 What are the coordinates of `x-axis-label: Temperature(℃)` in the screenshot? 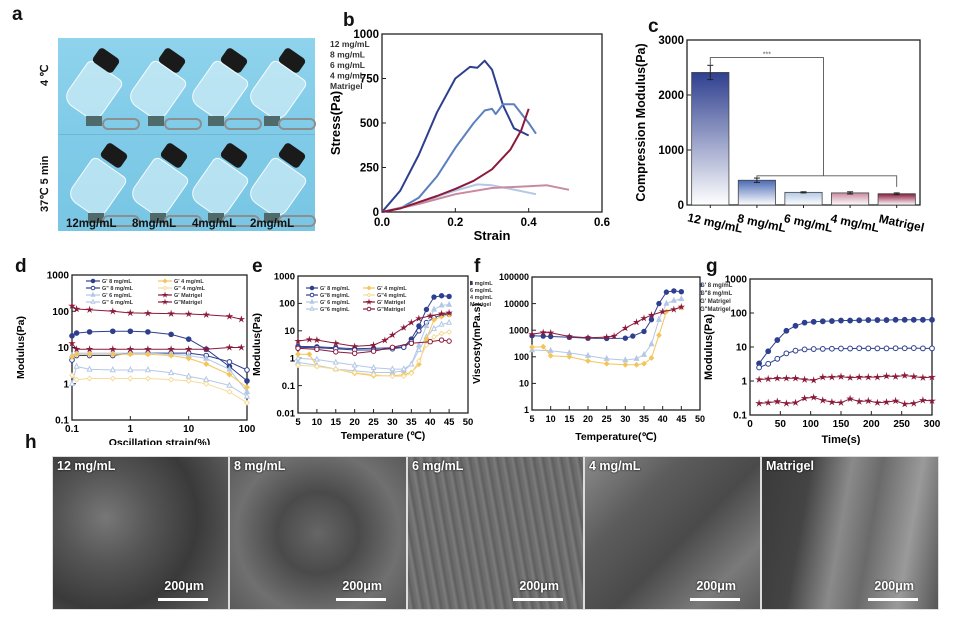 It's located at (616, 437).